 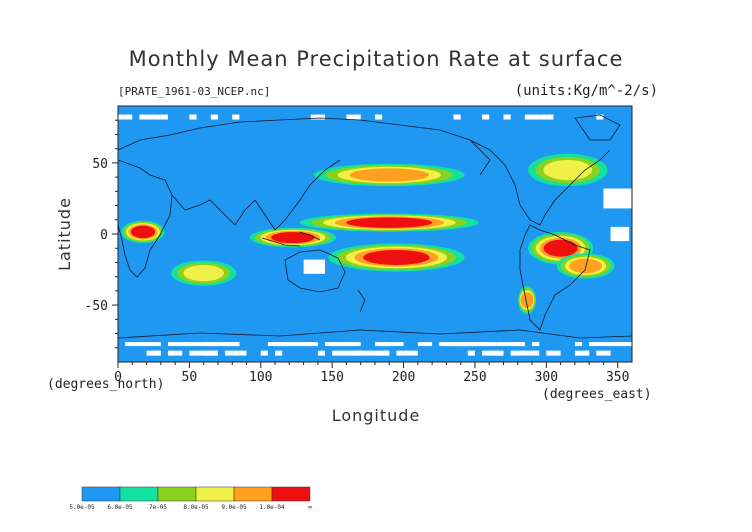 I want to click on colorbar-label: 7e-05, so click(x=158, y=507).